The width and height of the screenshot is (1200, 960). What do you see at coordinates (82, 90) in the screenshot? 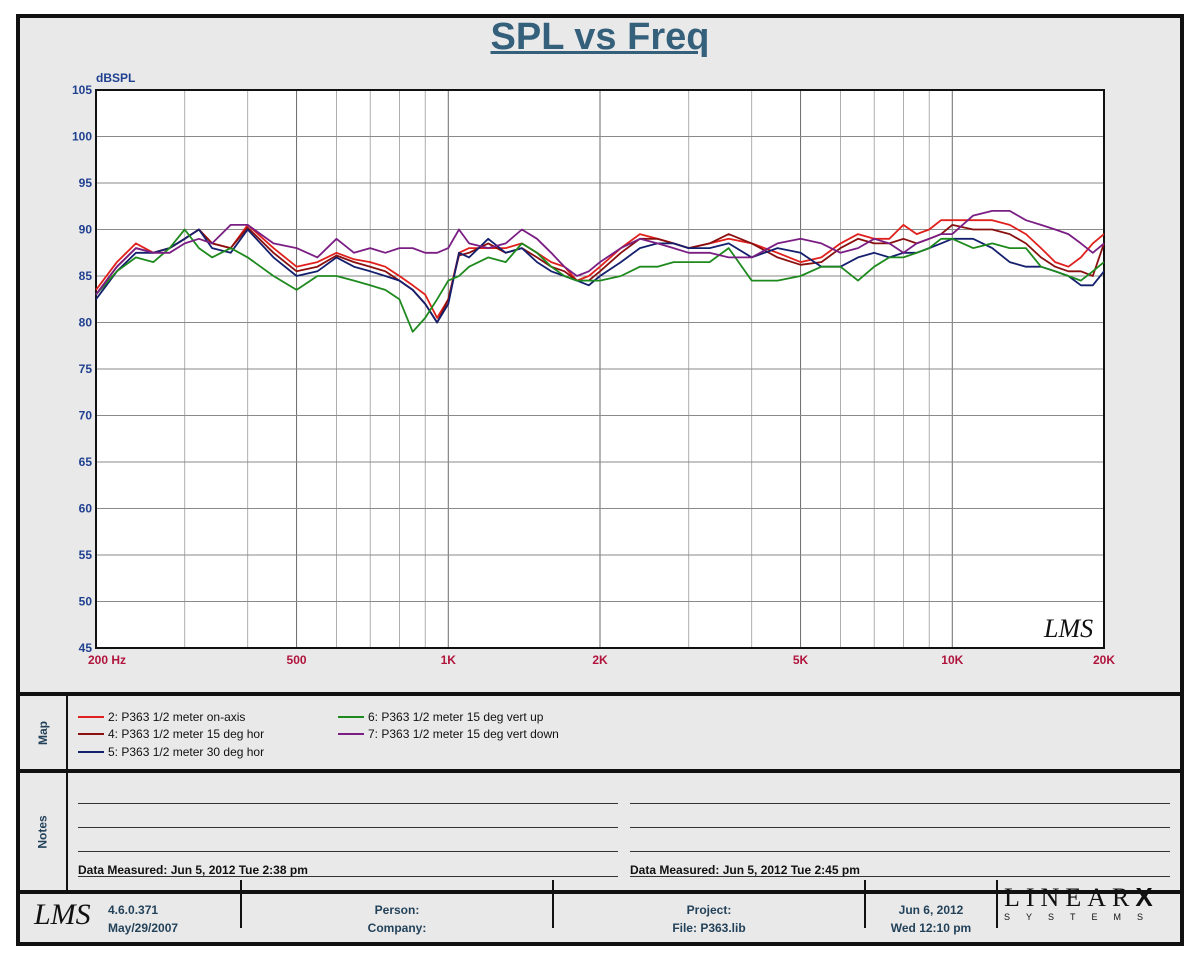
I see `y-tick-label: 105` at bounding box center [82, 90].